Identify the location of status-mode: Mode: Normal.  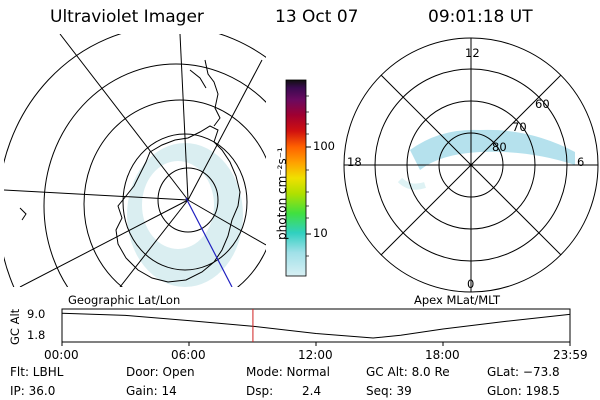
(288, 372).